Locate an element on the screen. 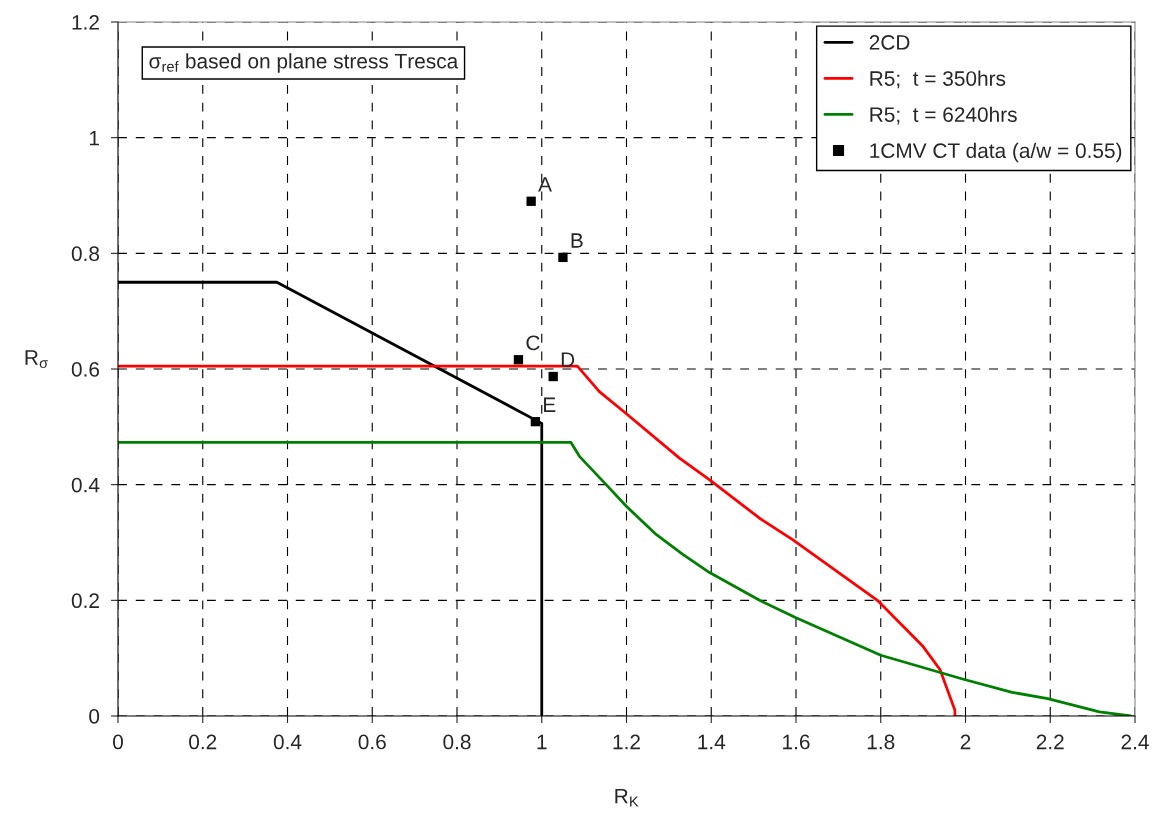 The height and width of the screenshot is (835, 1157). x-tick-label: 2.2 is located at coordinates (1050, 742).